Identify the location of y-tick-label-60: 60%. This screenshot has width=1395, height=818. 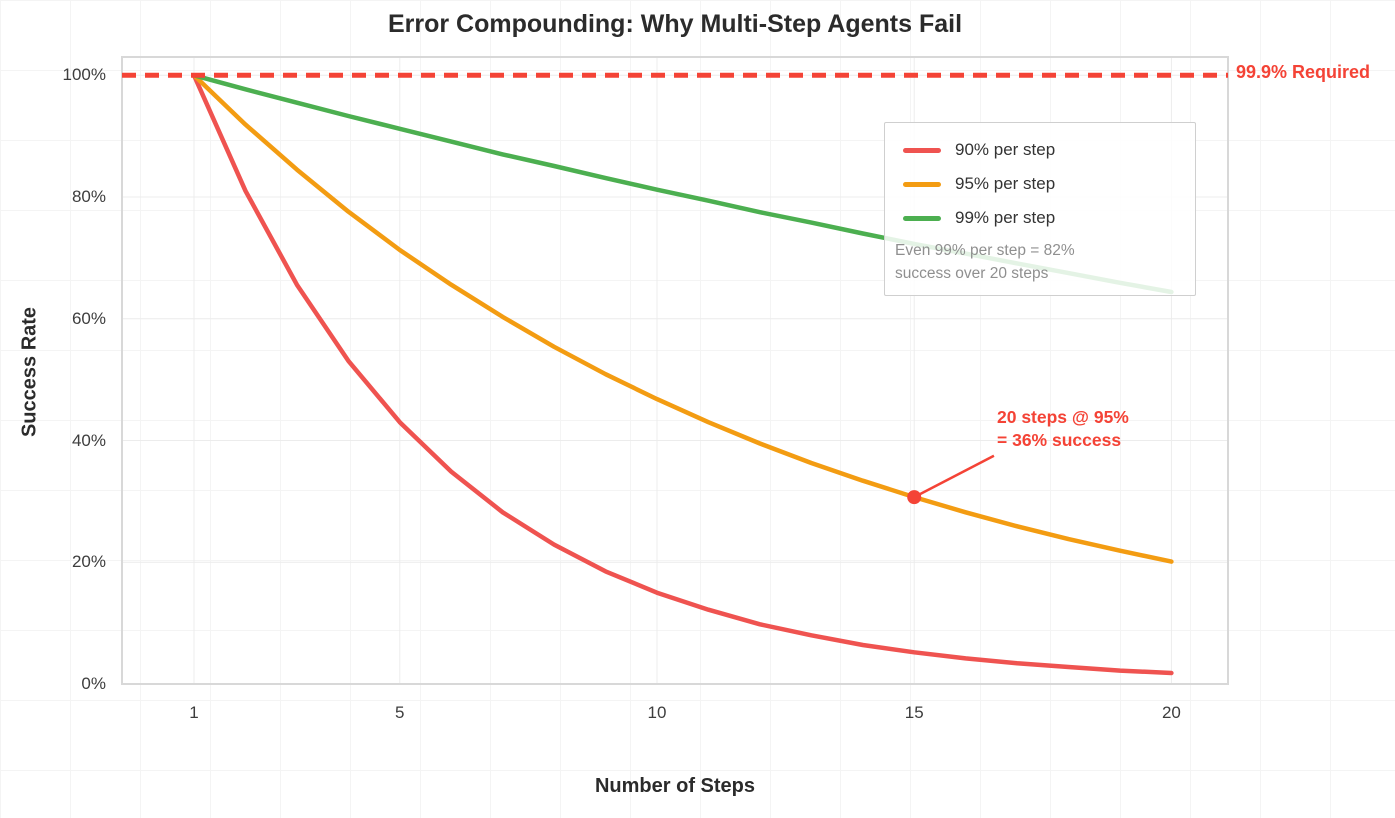
(88, 318).